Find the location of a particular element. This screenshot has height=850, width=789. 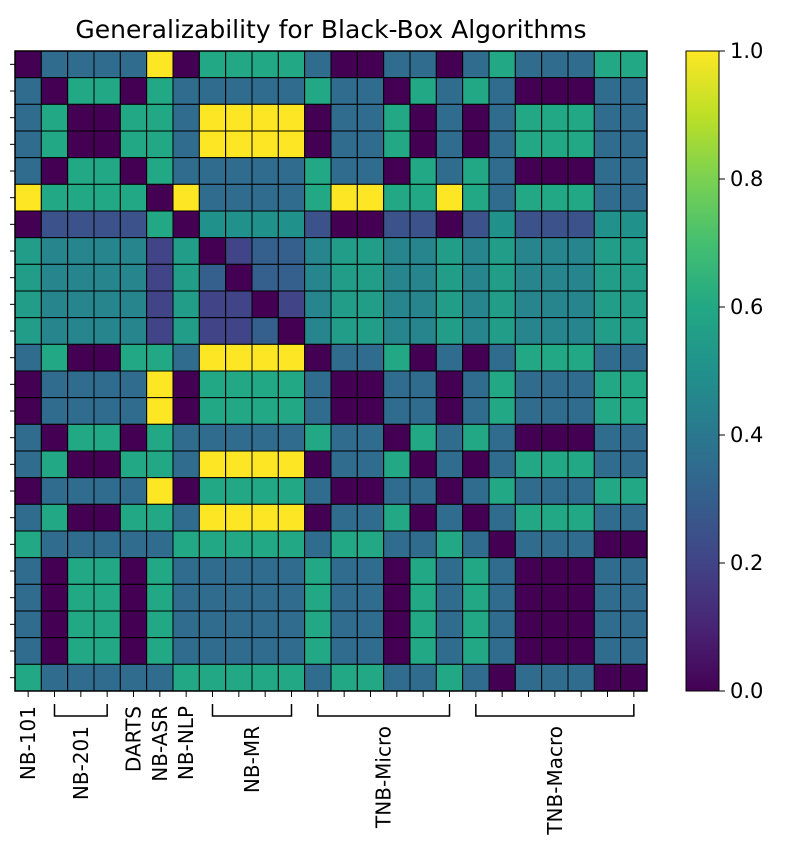

colorbar: 0.0 0.2 0.4 0.6 0.8 1.0 is located at coordinates (724, 371).